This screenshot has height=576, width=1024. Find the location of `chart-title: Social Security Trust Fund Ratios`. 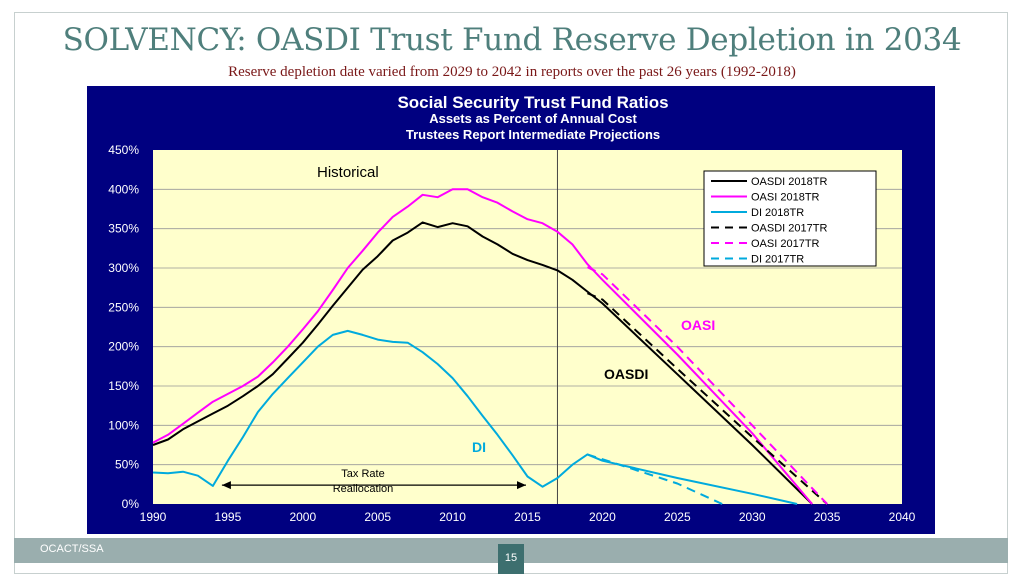

chart-title: Social Security Trust Fund Ratios is located at coordinates (532, 102).